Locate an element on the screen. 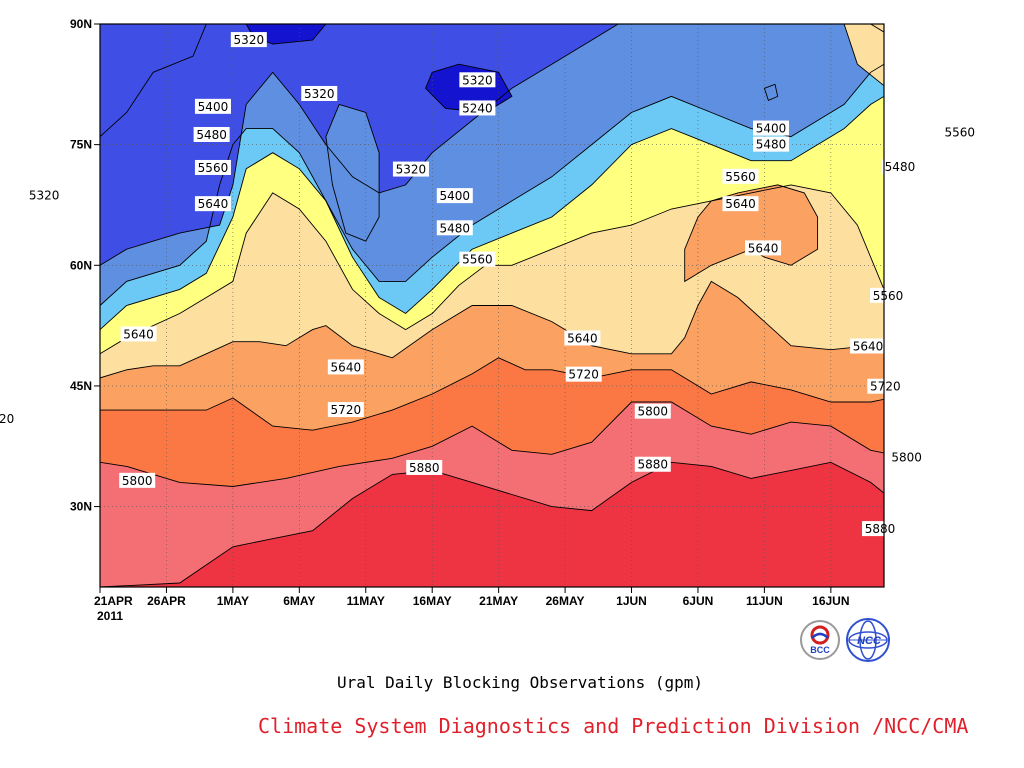 The width and height of the screenshot is (1024, 768). svg-text: BCC is located at coordinates (820, 650).